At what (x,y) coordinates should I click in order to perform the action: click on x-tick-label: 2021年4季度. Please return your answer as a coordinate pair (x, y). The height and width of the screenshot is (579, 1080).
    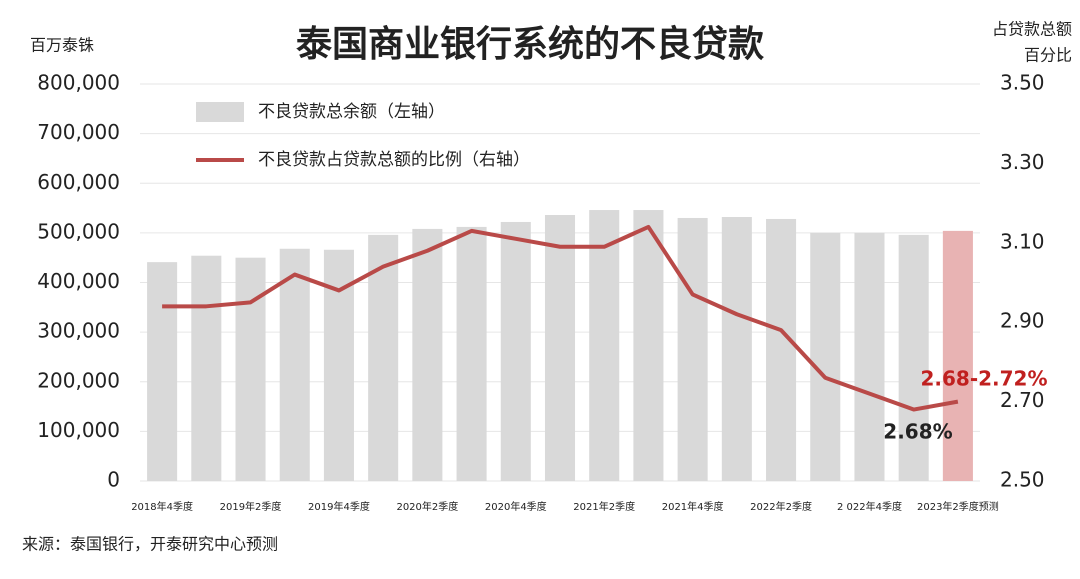
    Looking at the image, I should click on (693, 506).